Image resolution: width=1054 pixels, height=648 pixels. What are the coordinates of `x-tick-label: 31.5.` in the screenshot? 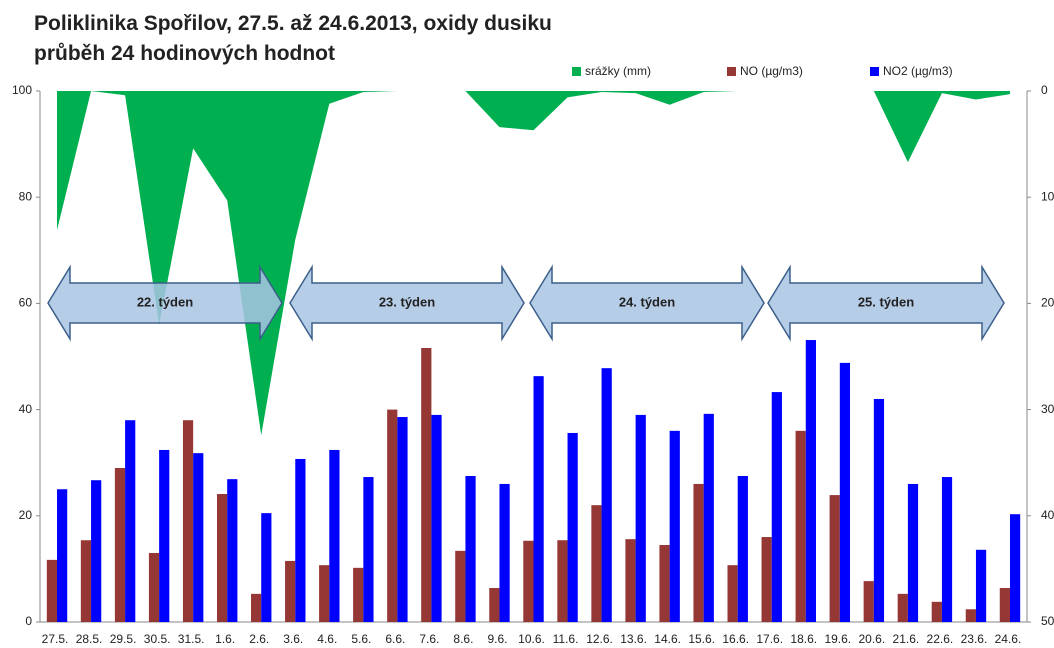 It's located at (191, 639).